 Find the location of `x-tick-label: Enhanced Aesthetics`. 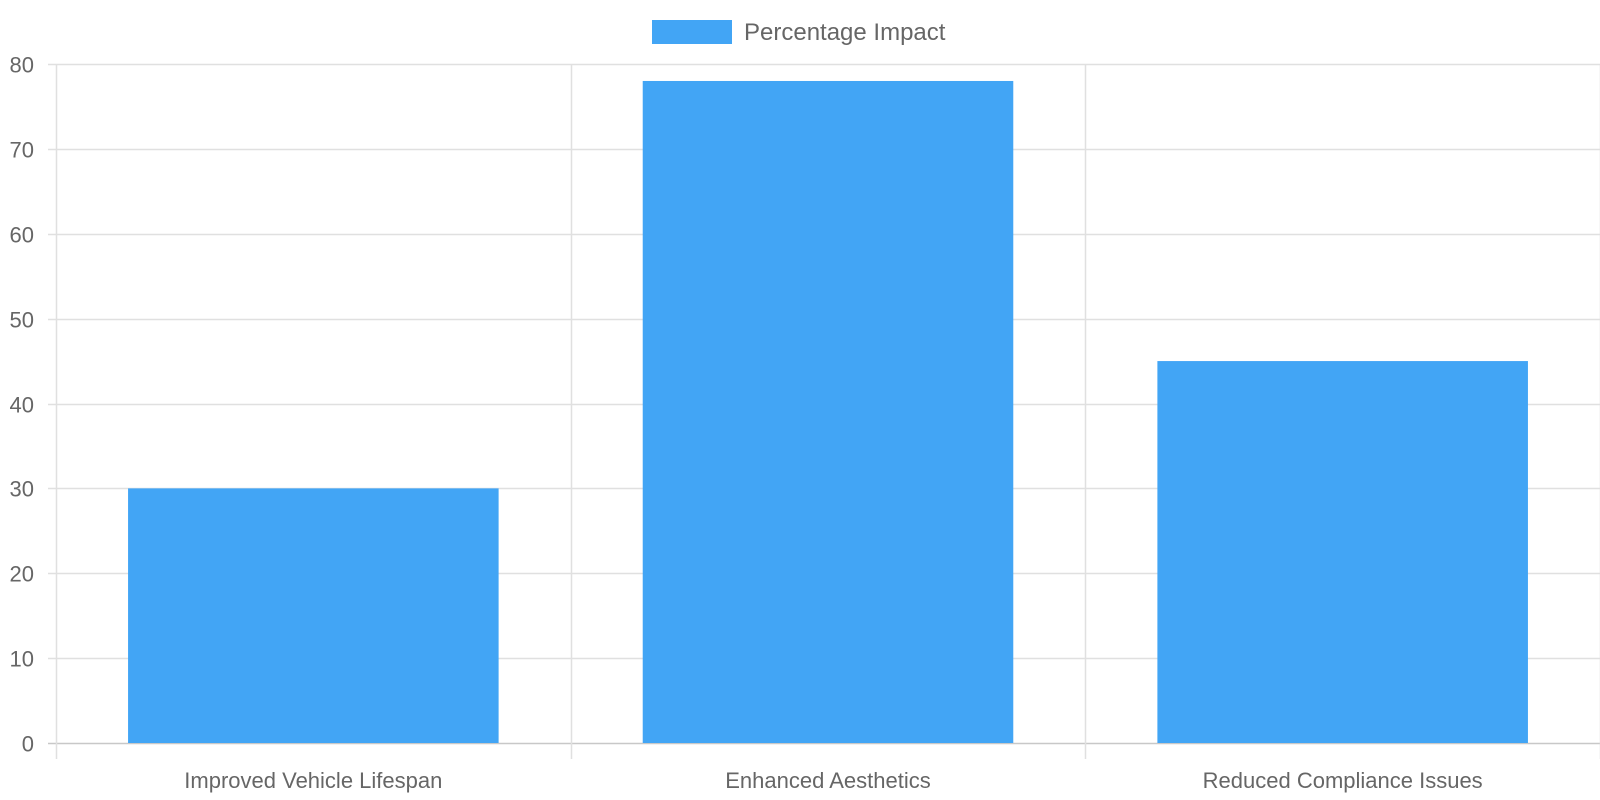

x-tick-label: Enhanced Aesthetics is located at coordinates (827, 780).